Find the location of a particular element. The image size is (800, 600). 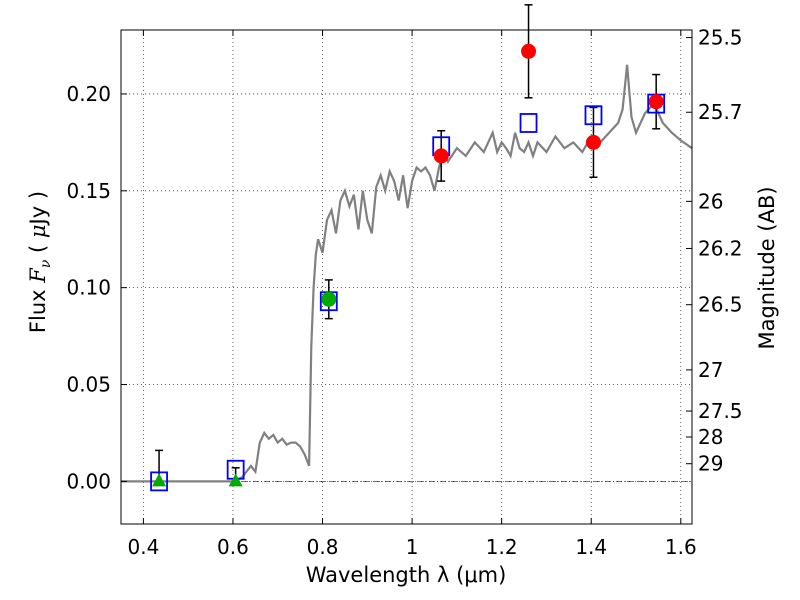

x-tick-label: 1 is located at coordinates (412, 547).